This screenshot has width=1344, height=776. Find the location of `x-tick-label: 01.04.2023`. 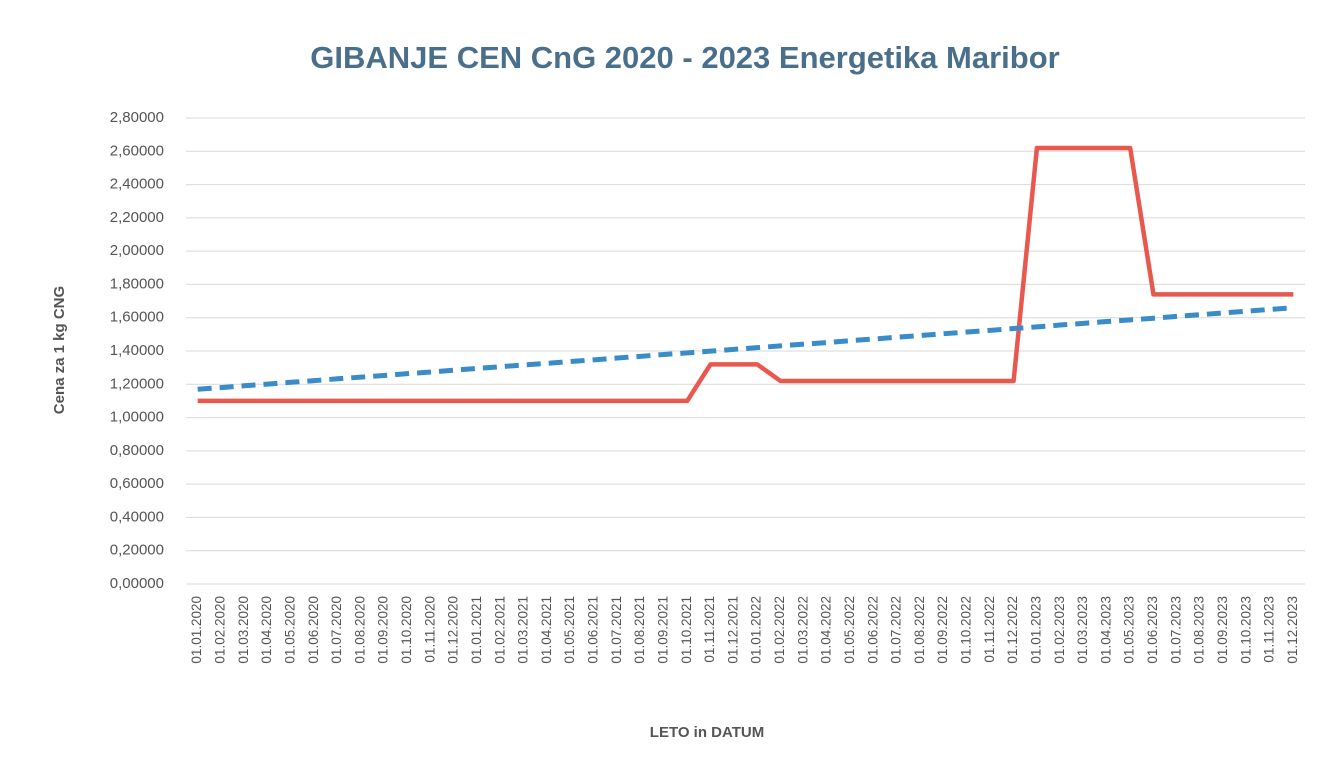

x-tick-label: 01.04.2023 is located at coordinates (1105, 630).